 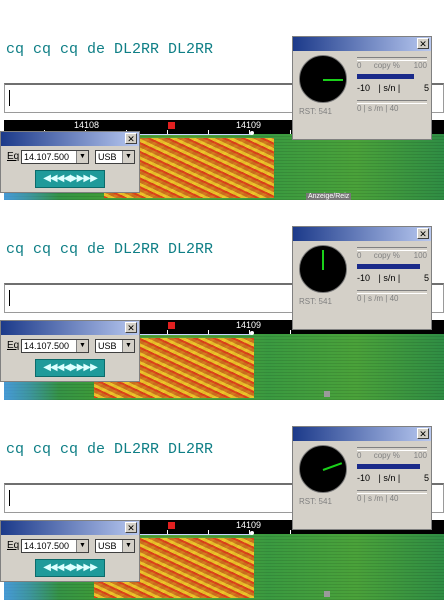 I want to click on freq-tick-label: 14108, so click(x=87, y=125).